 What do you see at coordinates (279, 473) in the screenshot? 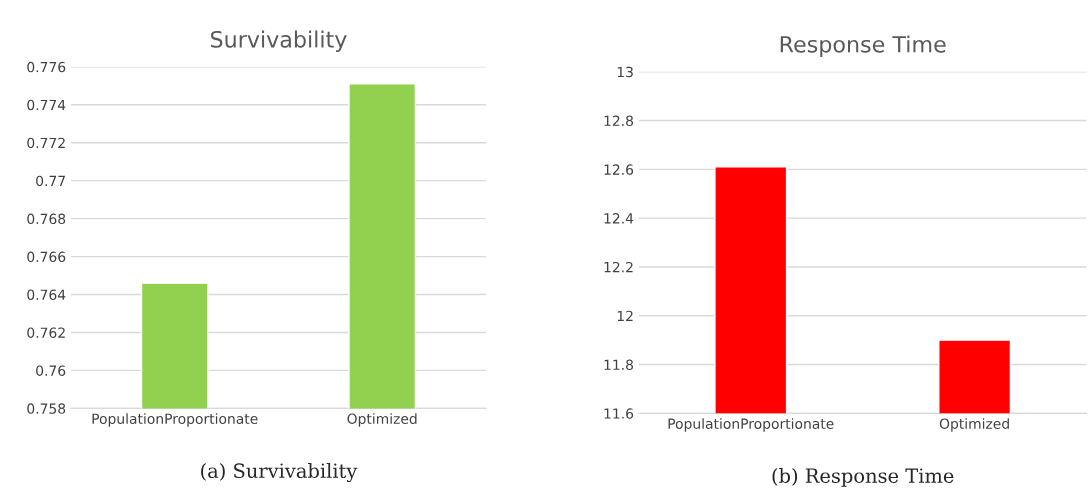
I see `text: (a) Survivability` at bounding box center [279, 473].